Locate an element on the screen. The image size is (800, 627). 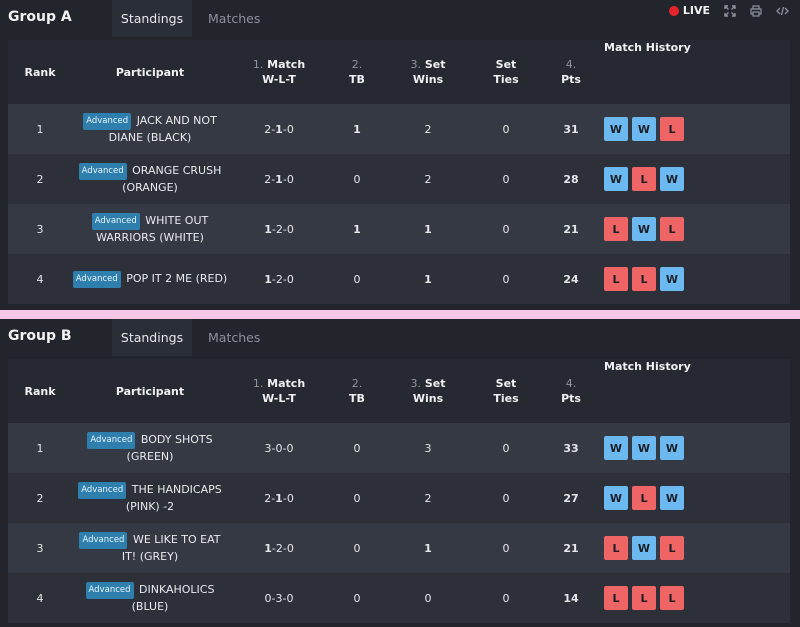
header-index: 4. is located at coordinates (571, 64).